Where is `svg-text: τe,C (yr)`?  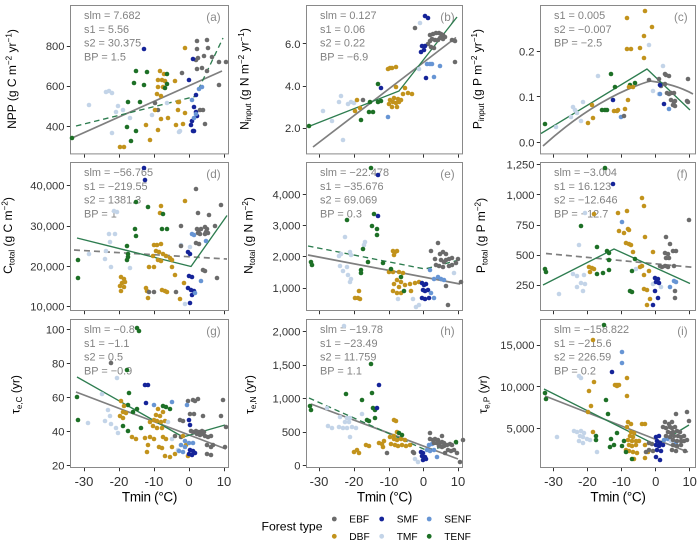 svg-text: τe,C (yr) is located at coordinates (17, 394).